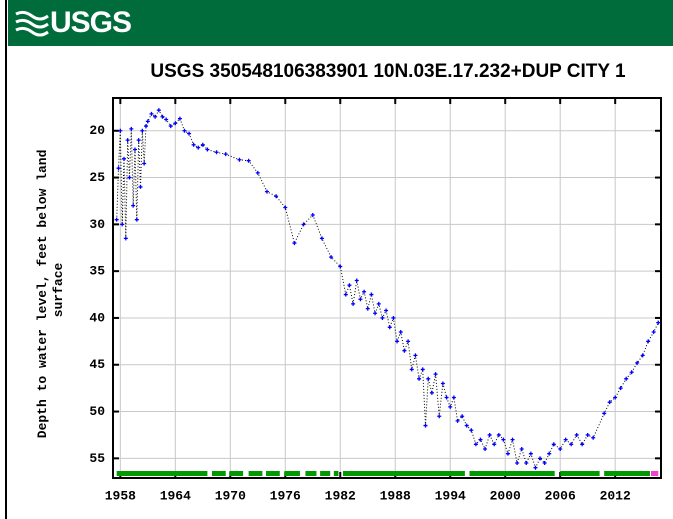 The width and height of the screenshot is (673, 519). I want to click on logo-text: USGS, so click(90, 22).